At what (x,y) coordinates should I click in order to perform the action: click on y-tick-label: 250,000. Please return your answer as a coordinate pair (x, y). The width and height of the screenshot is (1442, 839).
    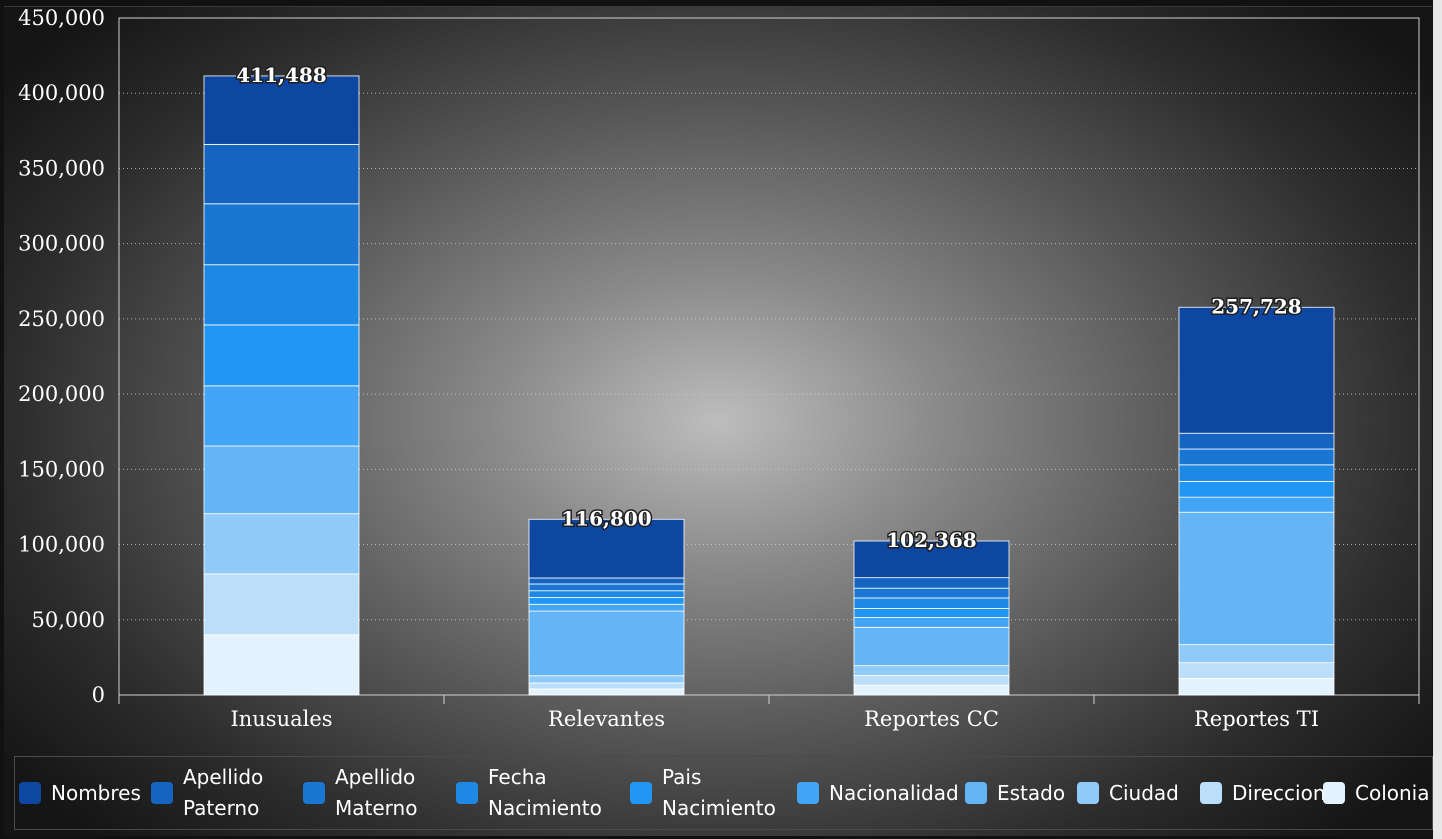
    Looking at the image, I should click on (61, 319).